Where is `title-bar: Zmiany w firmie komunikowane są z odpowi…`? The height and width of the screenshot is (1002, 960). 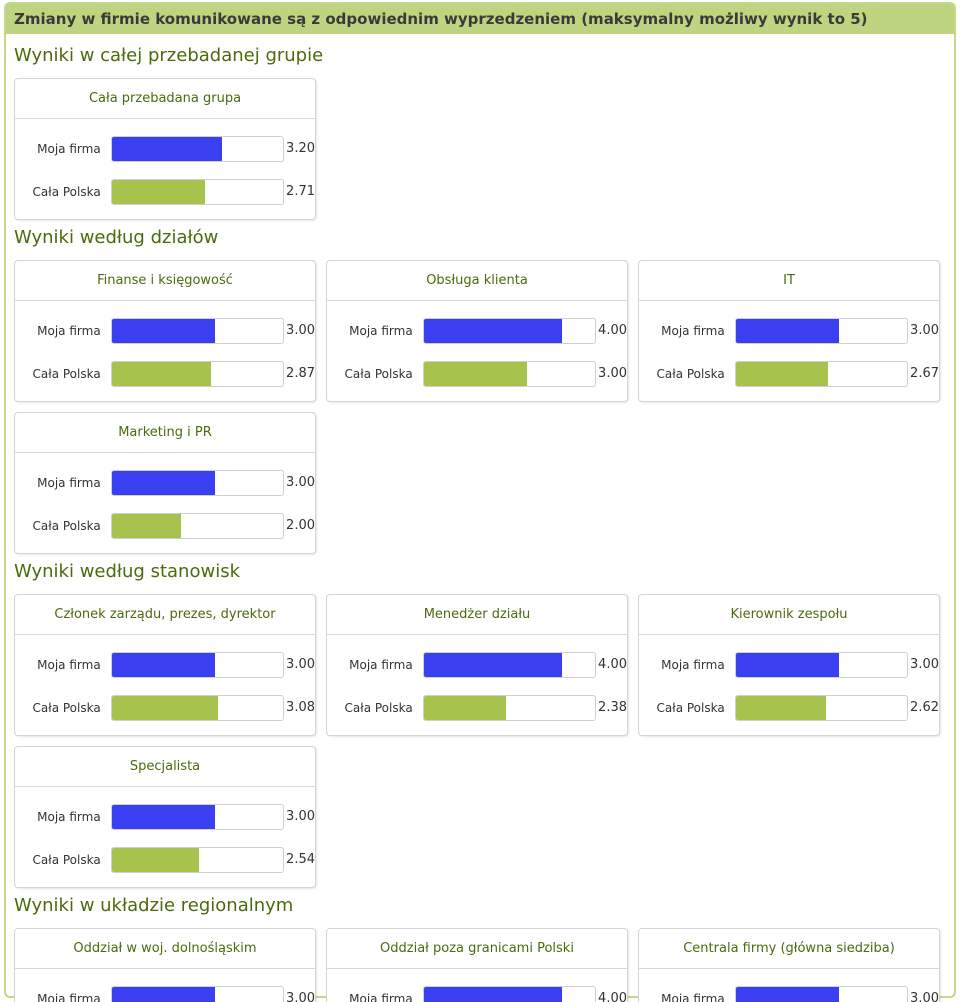 title-bar: Zmiany w firmie komunikowane są z odpowi… is located at coordinates (480, 19).